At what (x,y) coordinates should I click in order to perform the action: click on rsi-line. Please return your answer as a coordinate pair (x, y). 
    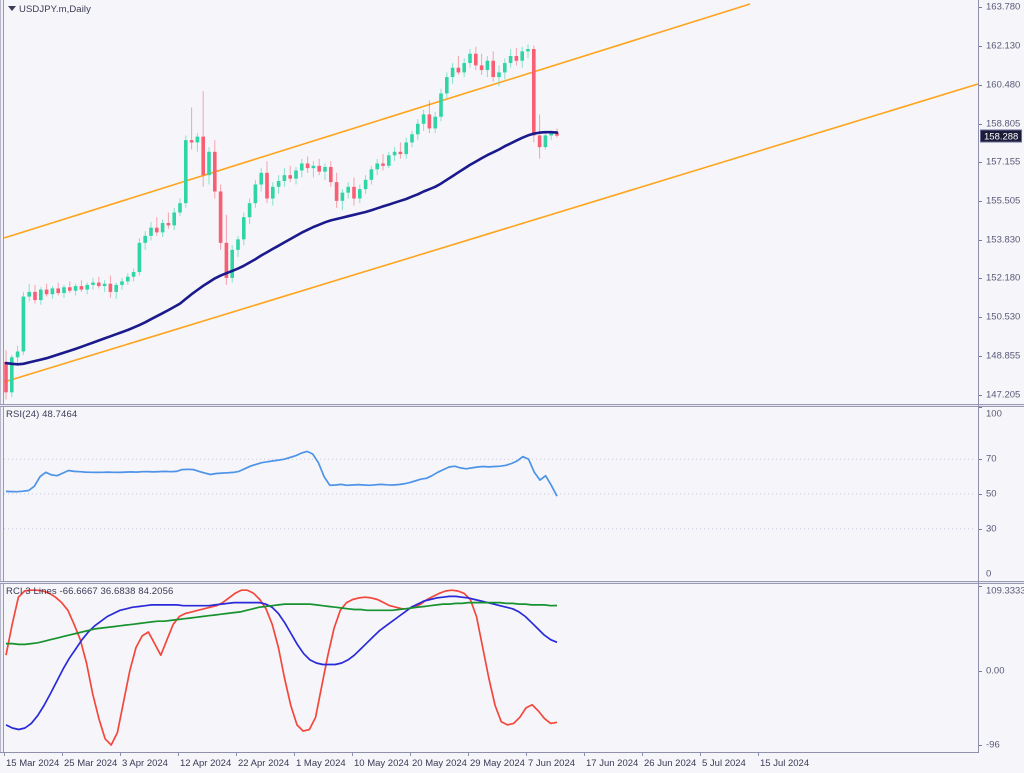
    Looking at the image, I should click on (281, 473).